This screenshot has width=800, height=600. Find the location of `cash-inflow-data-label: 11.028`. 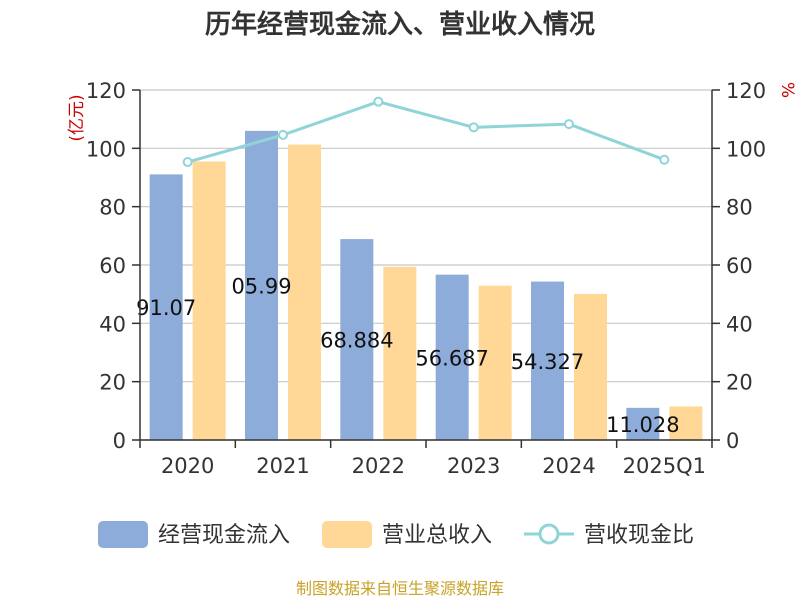

cash-inflow-data-label: 11.028 is located at coordinates (642, 425).